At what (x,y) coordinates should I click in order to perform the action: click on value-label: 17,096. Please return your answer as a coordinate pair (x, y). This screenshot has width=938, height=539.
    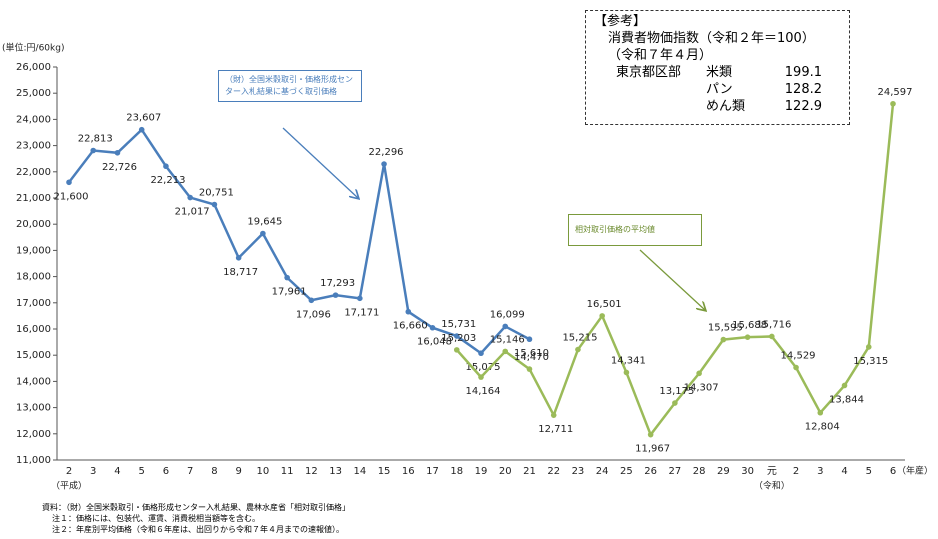
    Looking at the image, I should click on (313, 314).